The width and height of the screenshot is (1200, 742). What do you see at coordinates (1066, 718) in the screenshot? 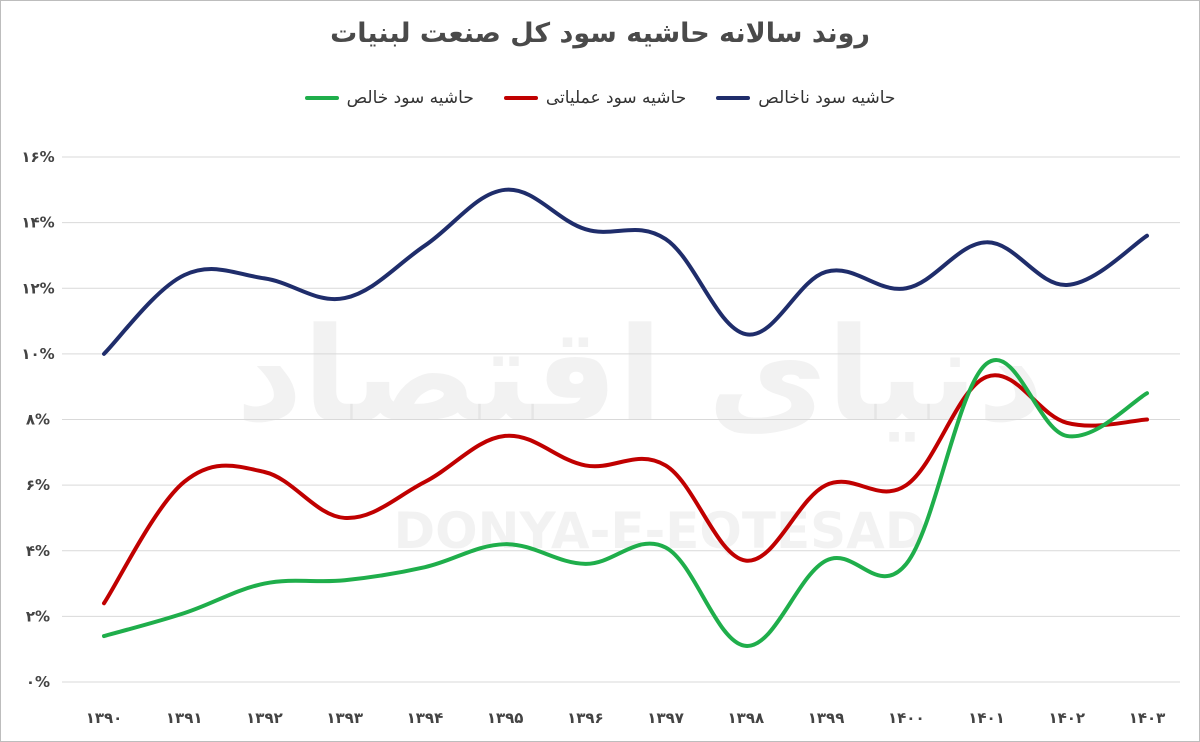
I see `x-tick-label-12: ۱۴۰۲` at bounding box center [1066, 718].